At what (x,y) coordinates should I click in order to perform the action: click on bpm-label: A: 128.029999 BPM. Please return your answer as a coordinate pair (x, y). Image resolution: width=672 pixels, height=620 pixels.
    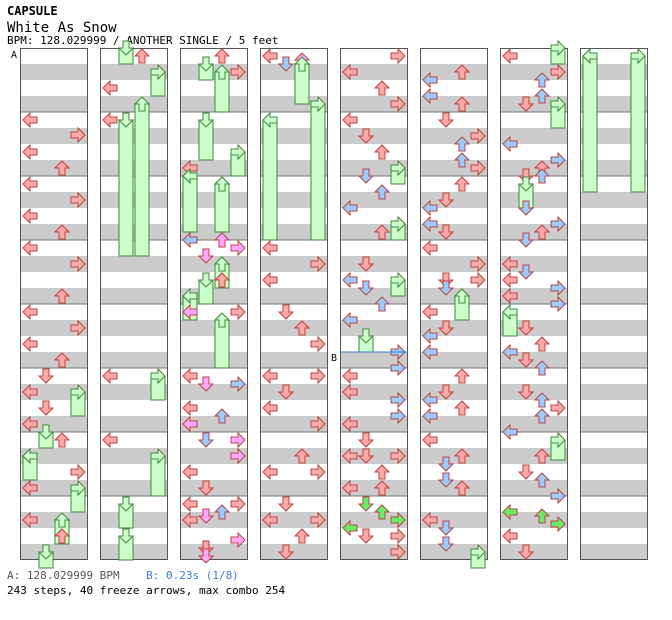
    Looking at the image, I should click on (63, 575).